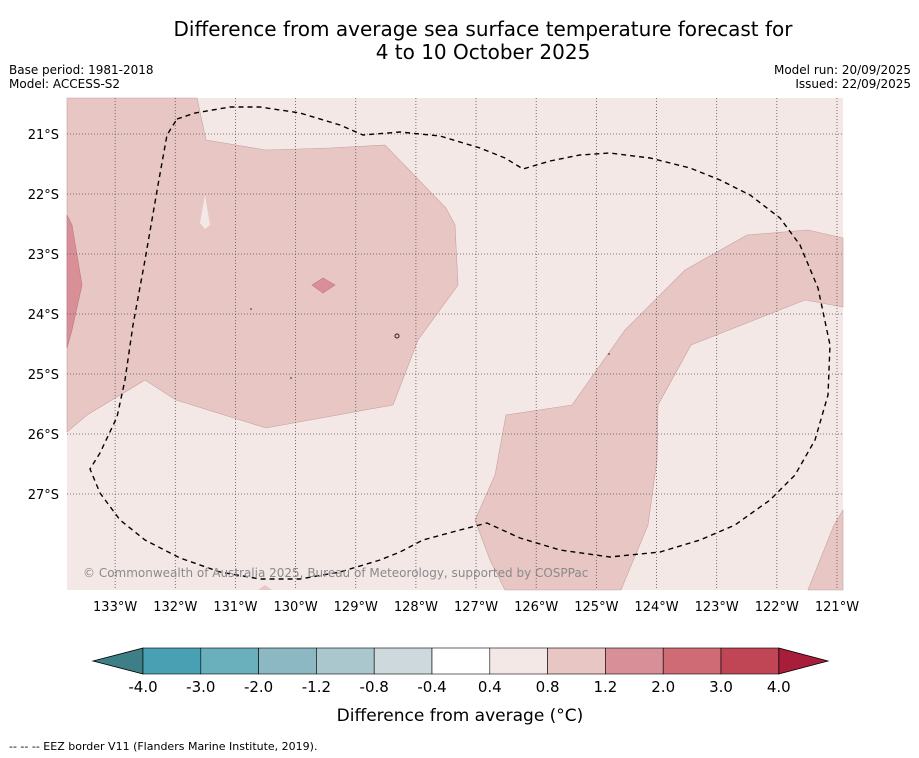 The width and height of the screenshot is (919, 758). I want to click on south-east-corner-warm, so click(825, 549).